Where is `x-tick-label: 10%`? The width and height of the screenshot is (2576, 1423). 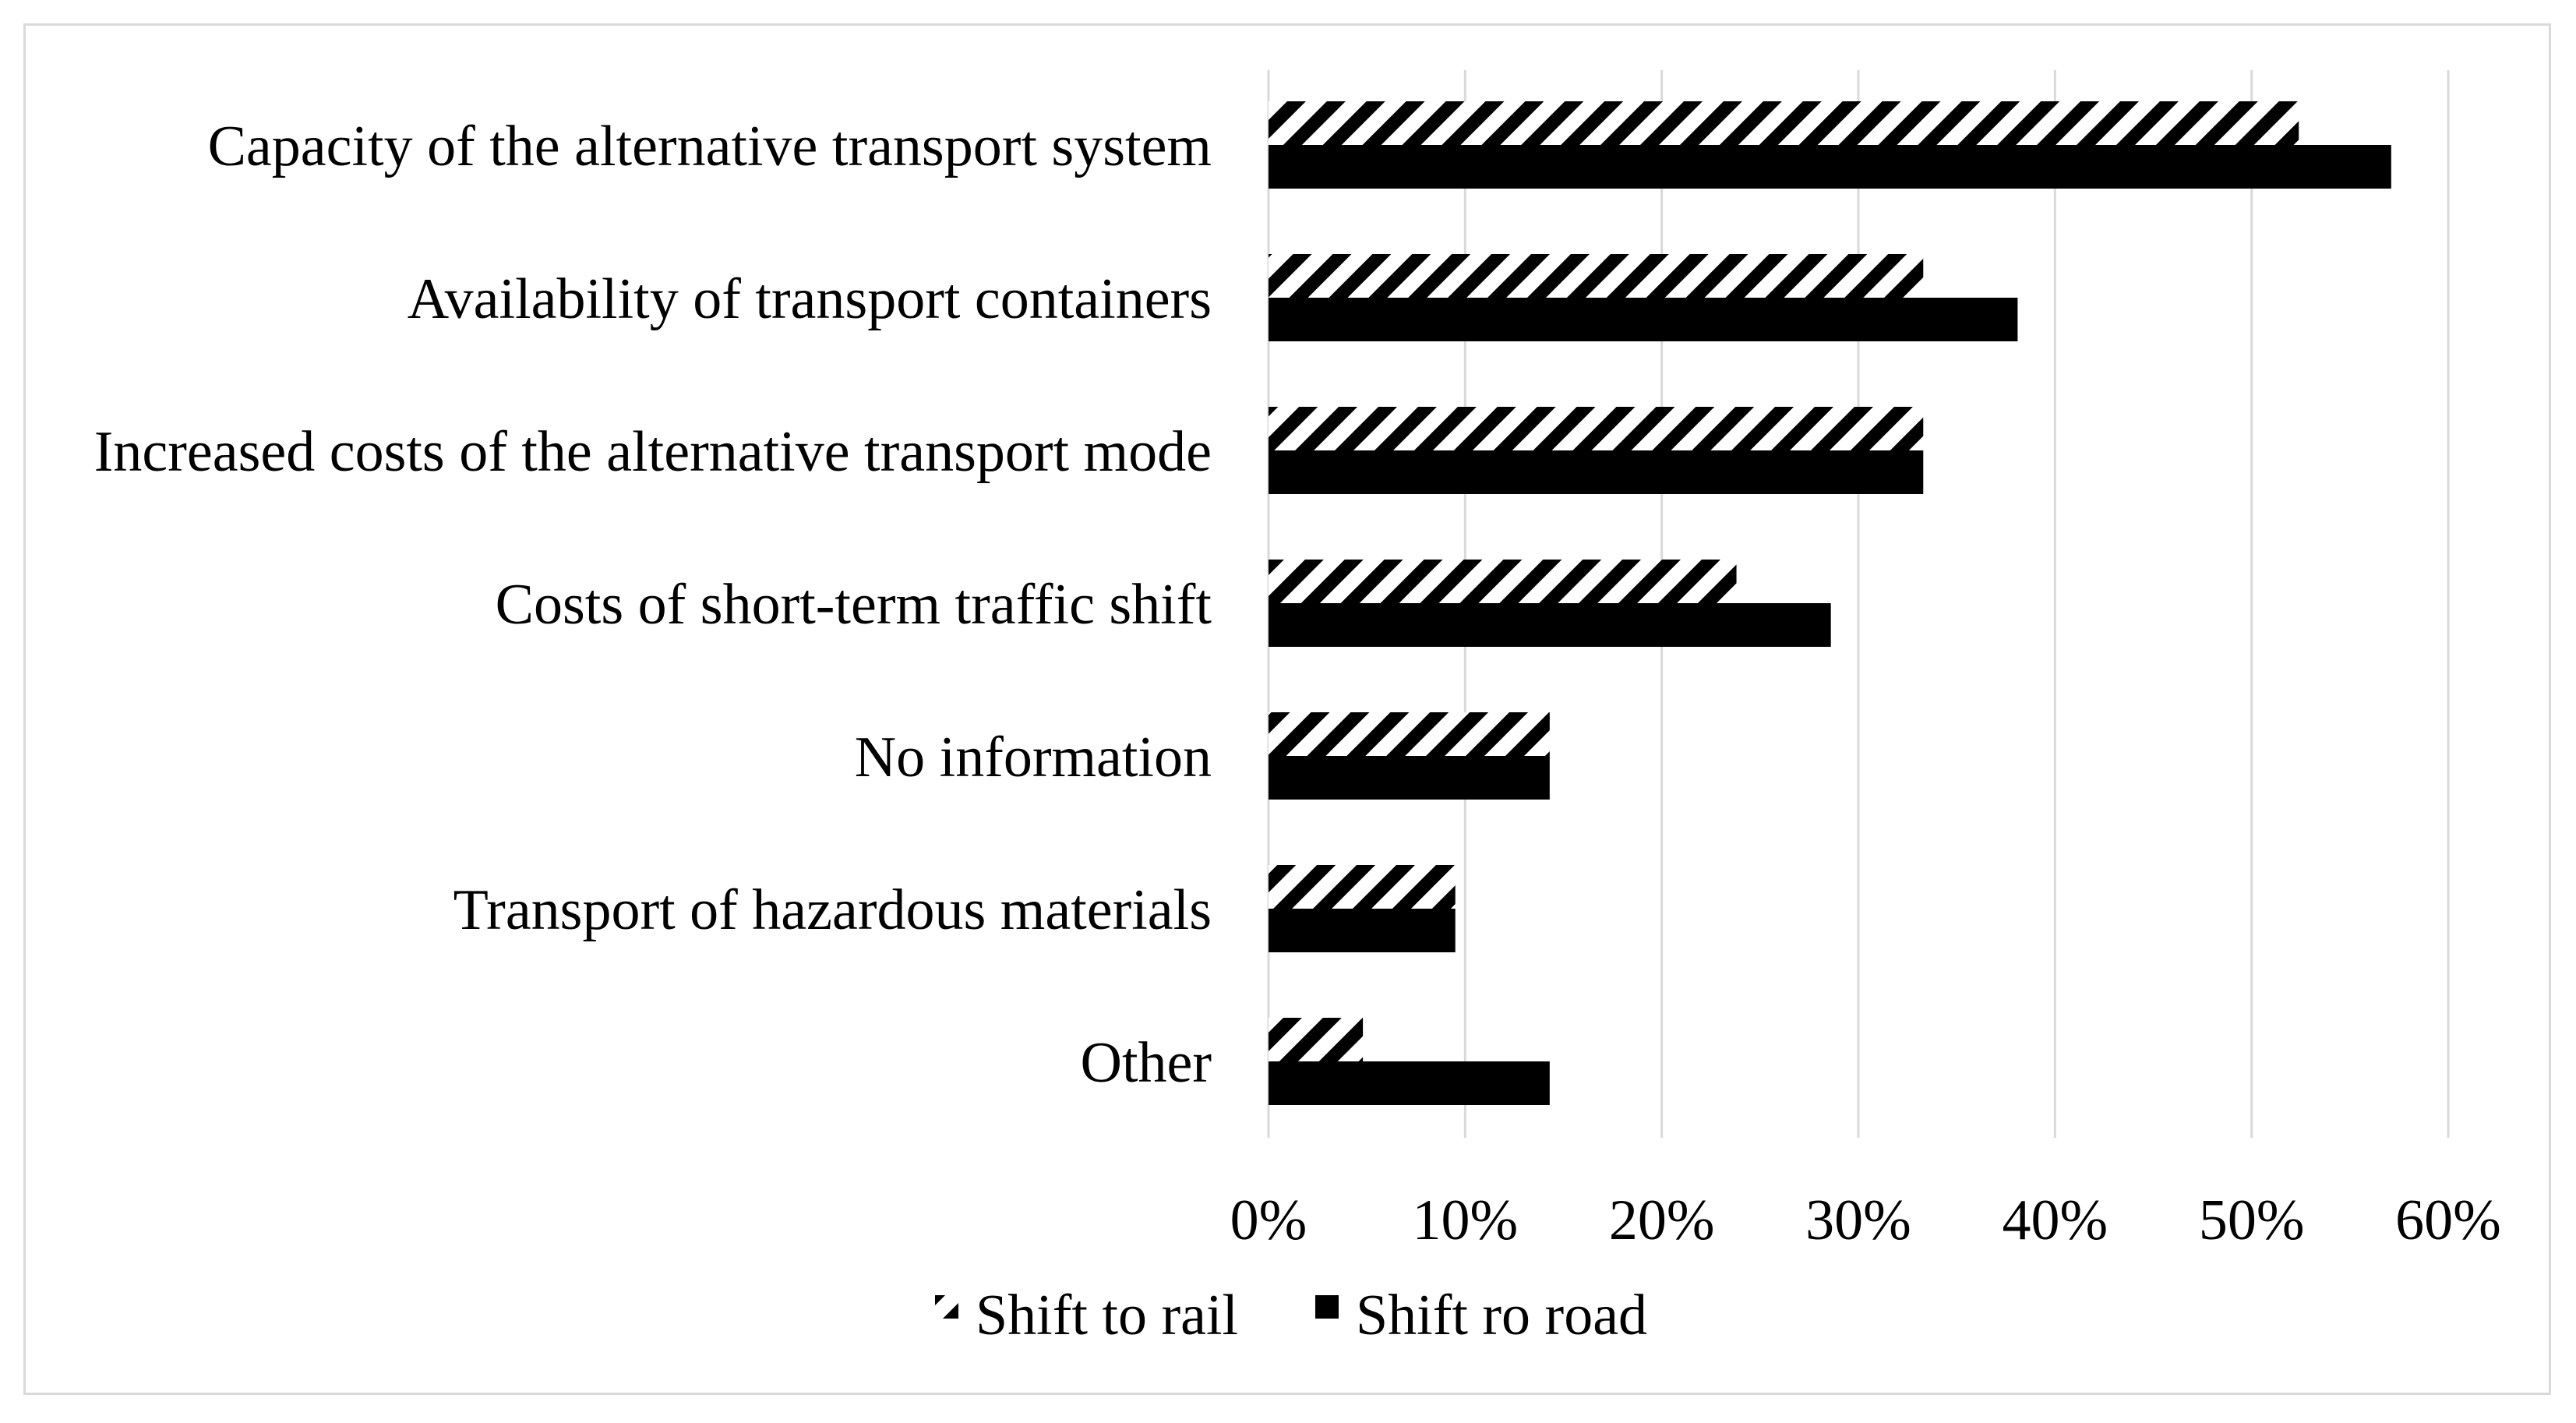 x-tick-label: 10% is located at coordinates (1466, 1220).